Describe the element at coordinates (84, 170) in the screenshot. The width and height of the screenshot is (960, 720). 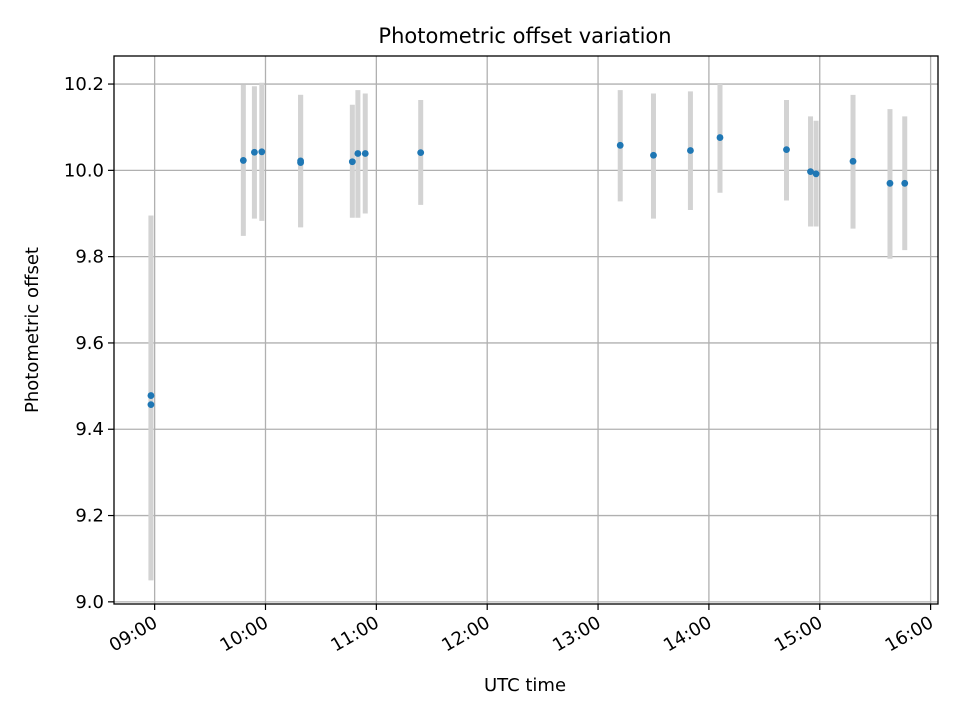
I see `y-tick-label: 10.0` at that location.